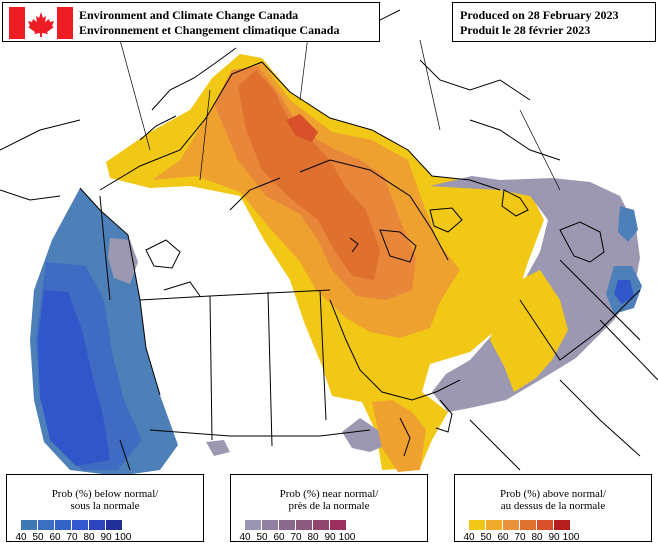  I want to click on legend-near-tick: 60, so click(279, 537).